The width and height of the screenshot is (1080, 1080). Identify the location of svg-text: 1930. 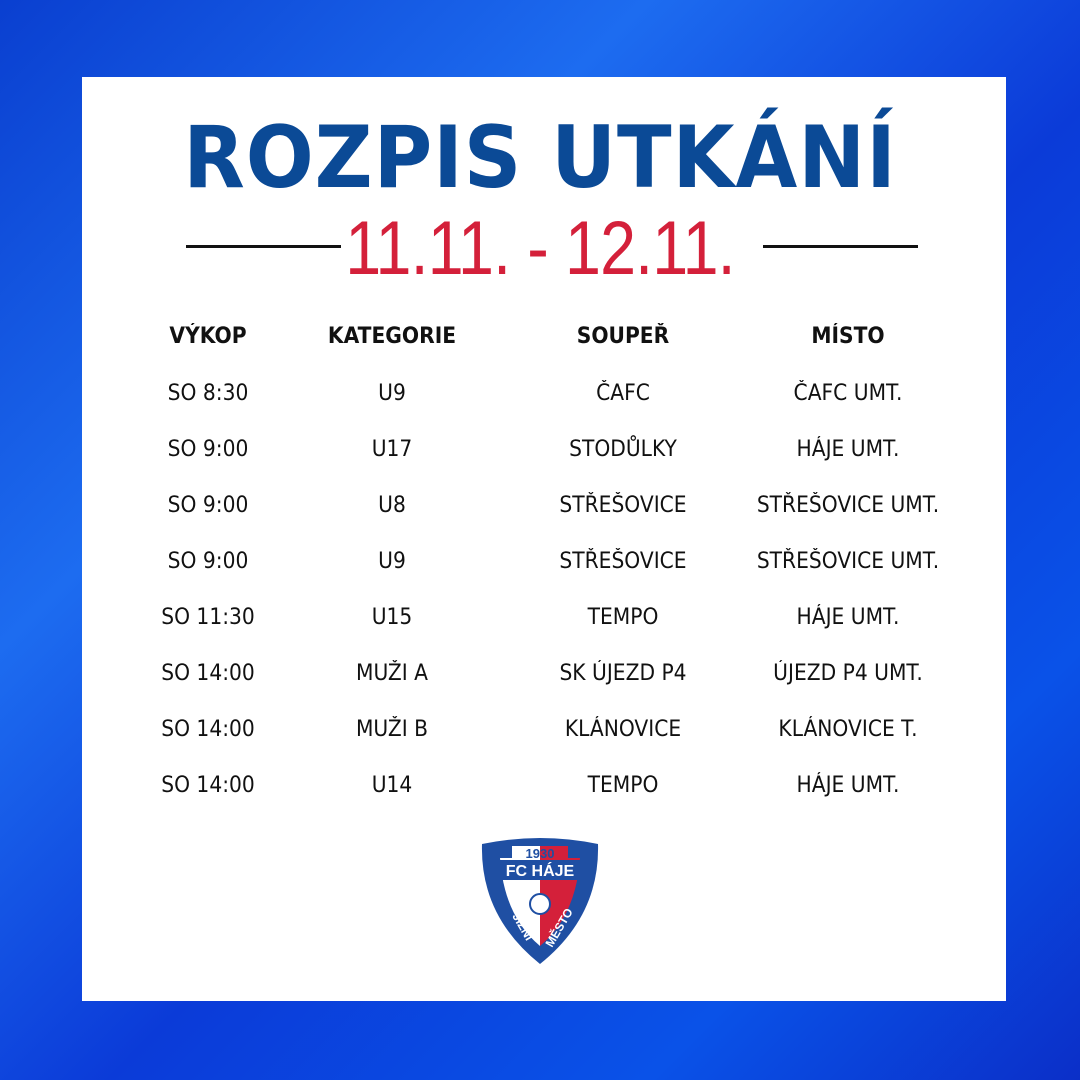
(540, 853).